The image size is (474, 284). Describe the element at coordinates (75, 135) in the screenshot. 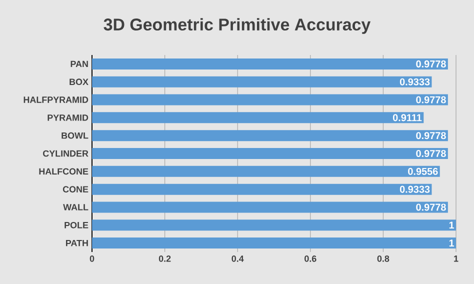

I see `y-tick-label: BOWL` at that location.